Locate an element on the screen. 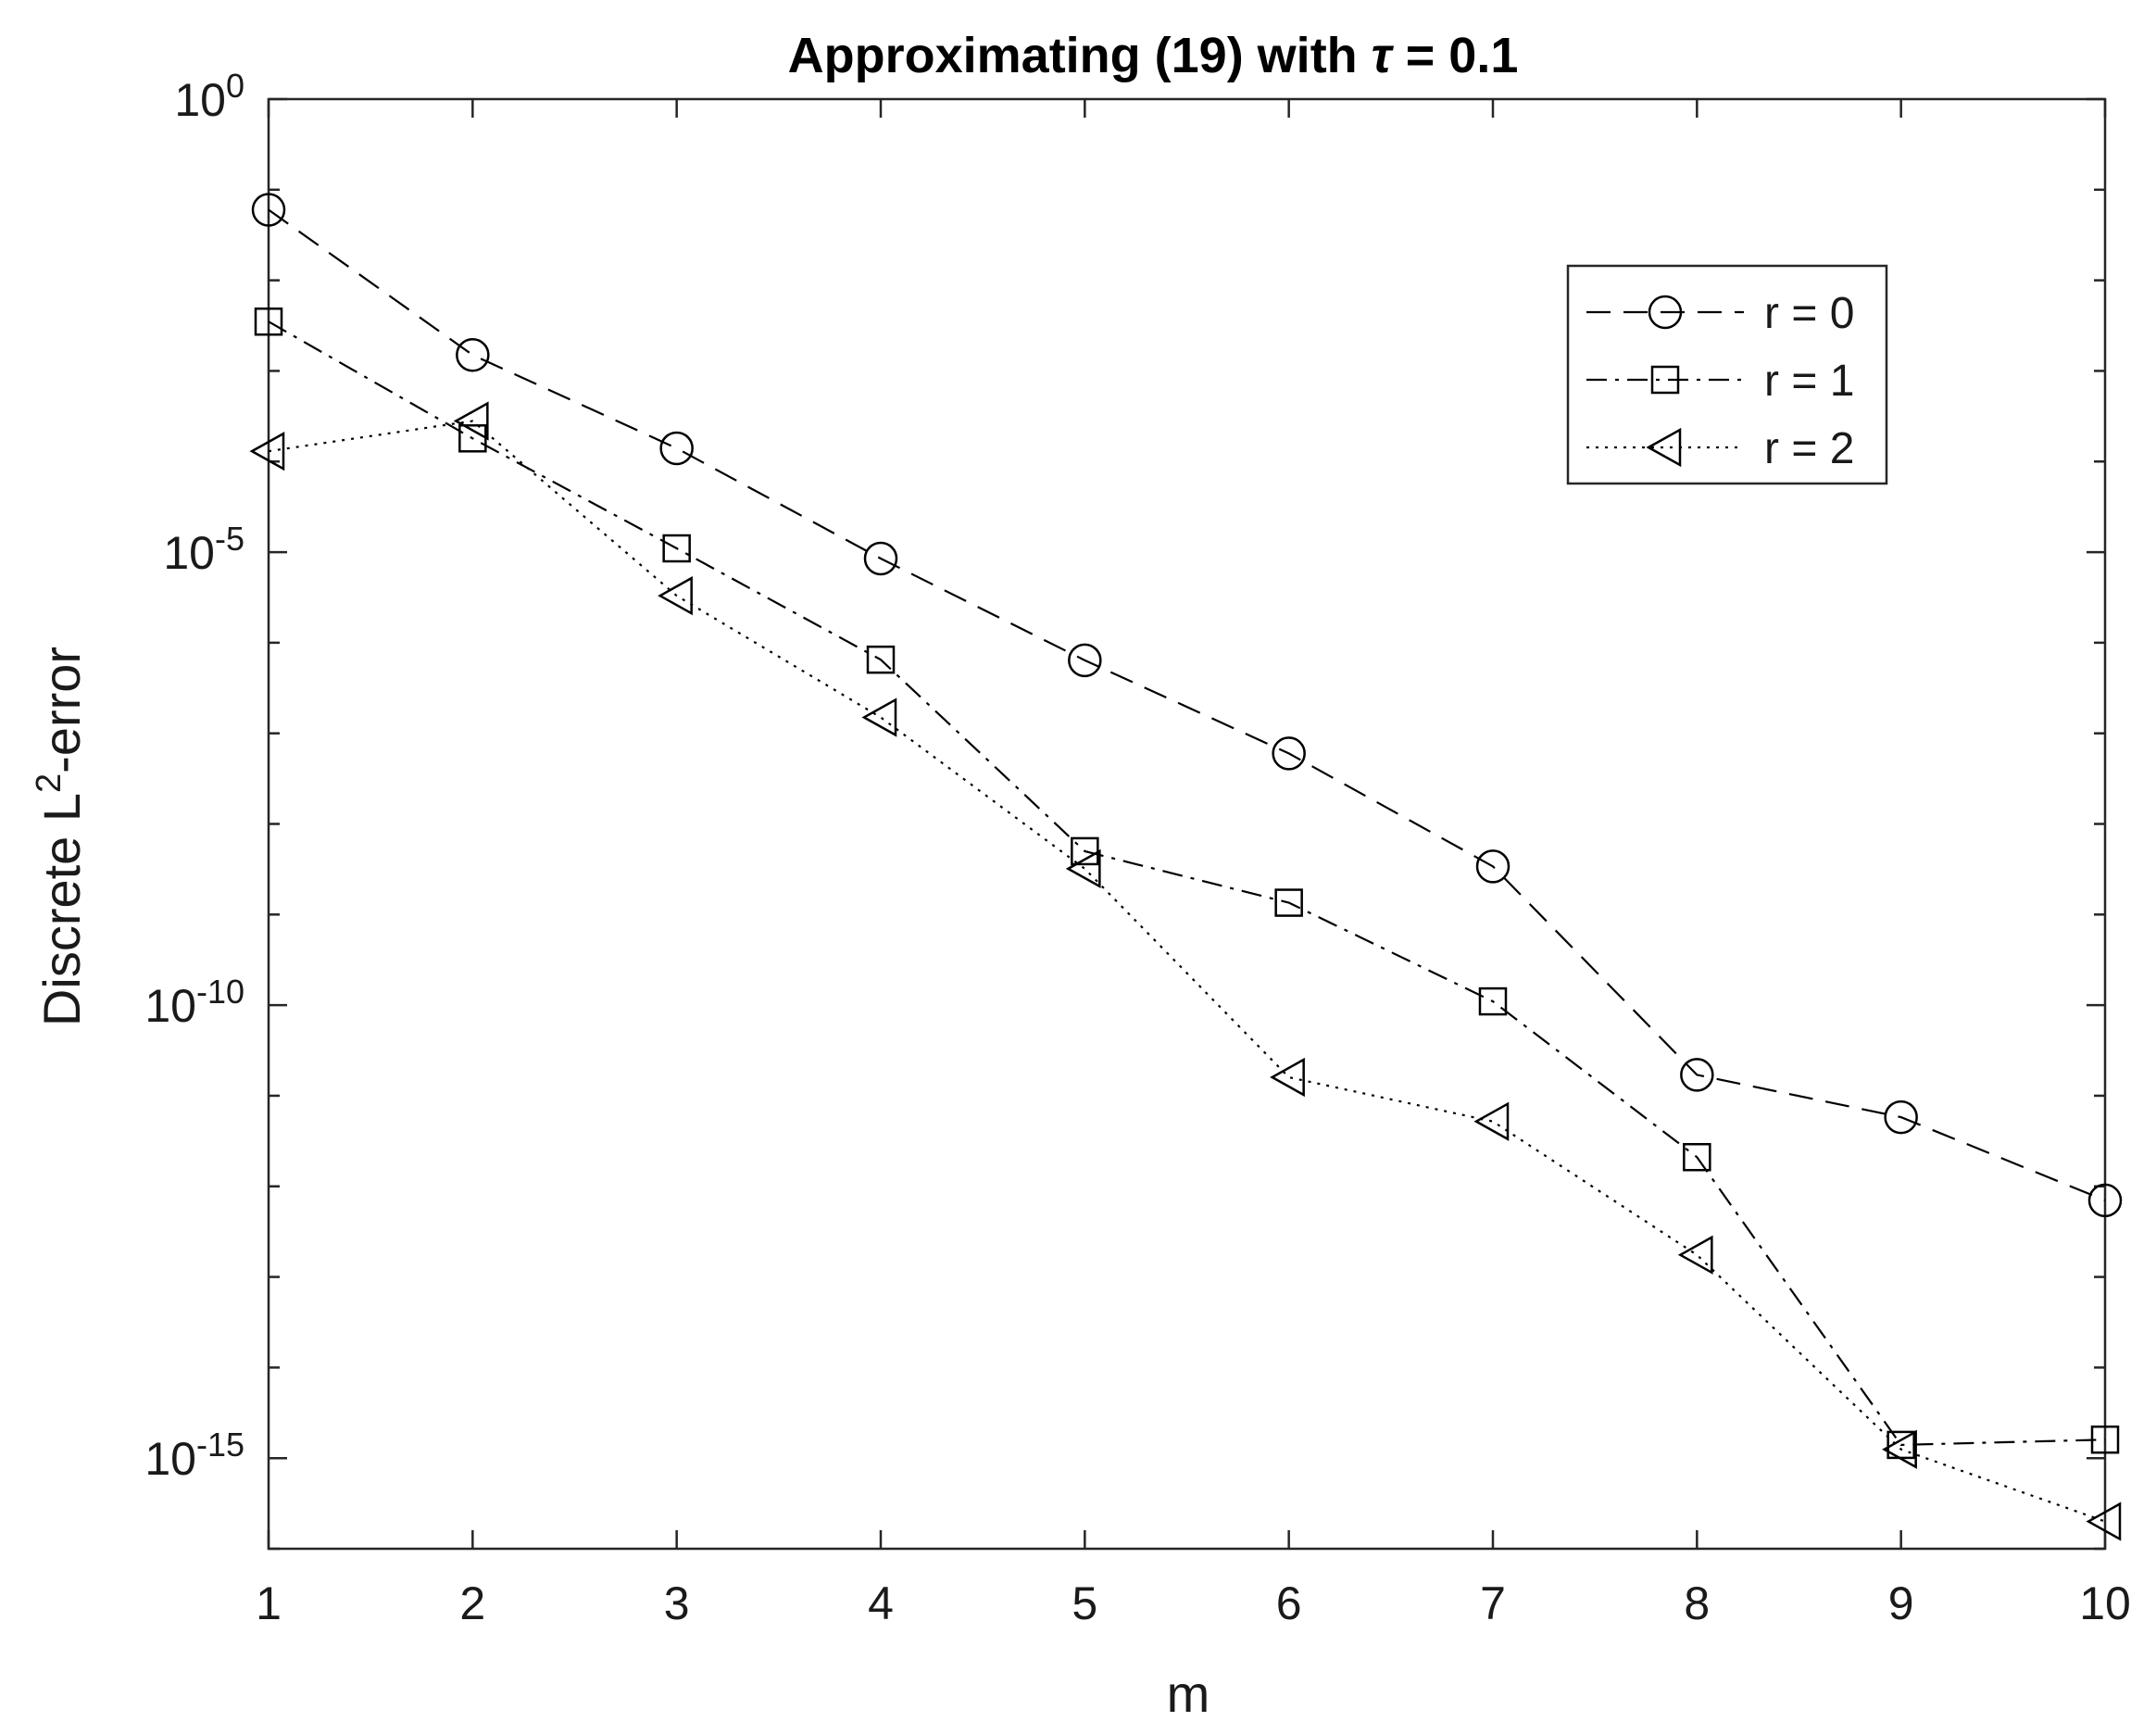 Image resolution: width=2156 pixels, height=1734 pixels. legend-label: r = 0 is located at coordinates (1809, 314).